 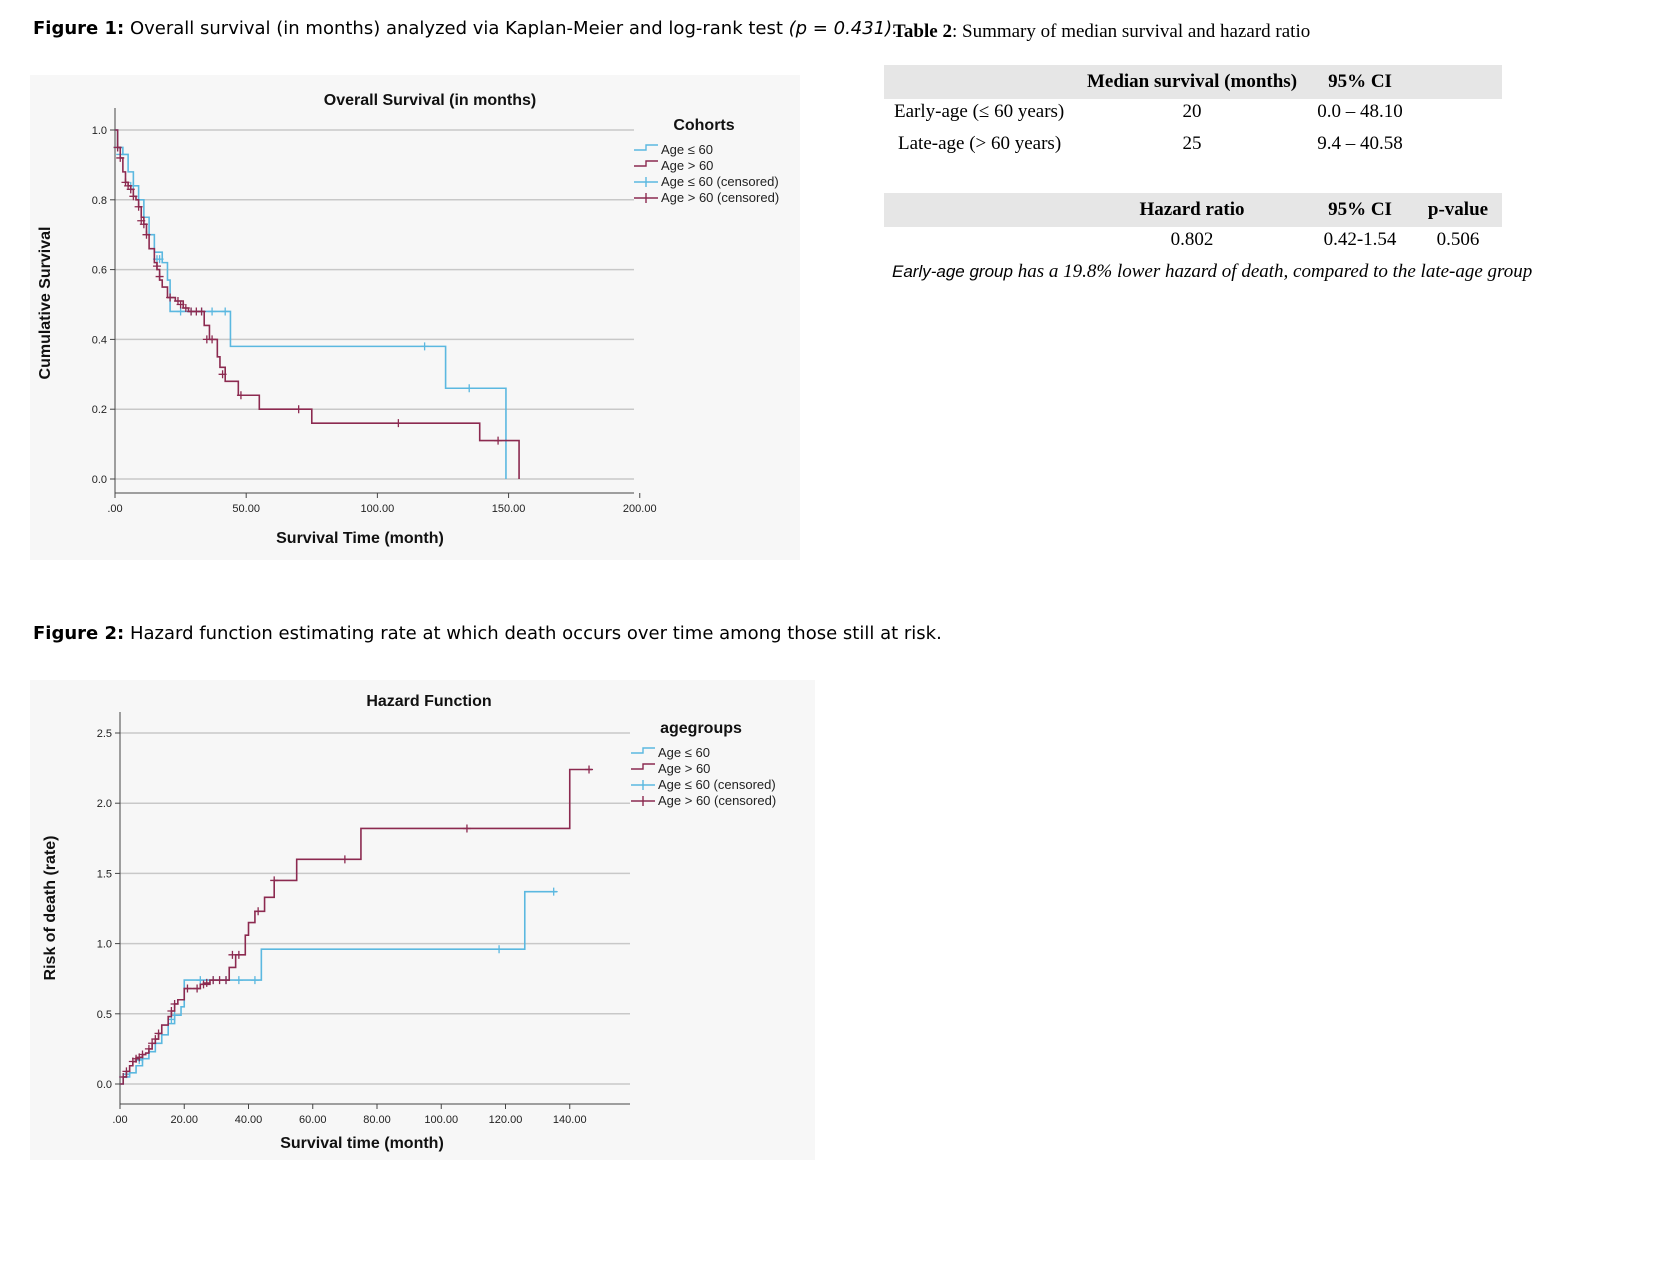 I want to click on late-age-line, so click(x=317, y=304).